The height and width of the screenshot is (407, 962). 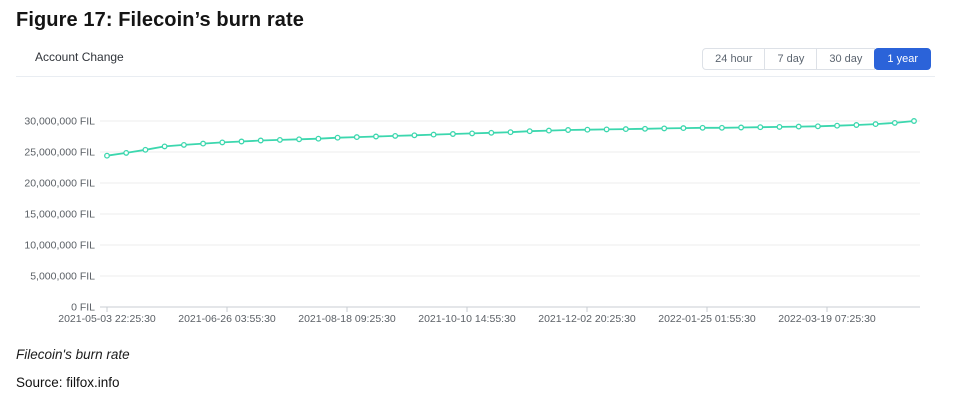 What do you see at coordinates (791, 59) in the screenshot?
I see `range-button-7day: 7 day` at bounding box center [791, 59].